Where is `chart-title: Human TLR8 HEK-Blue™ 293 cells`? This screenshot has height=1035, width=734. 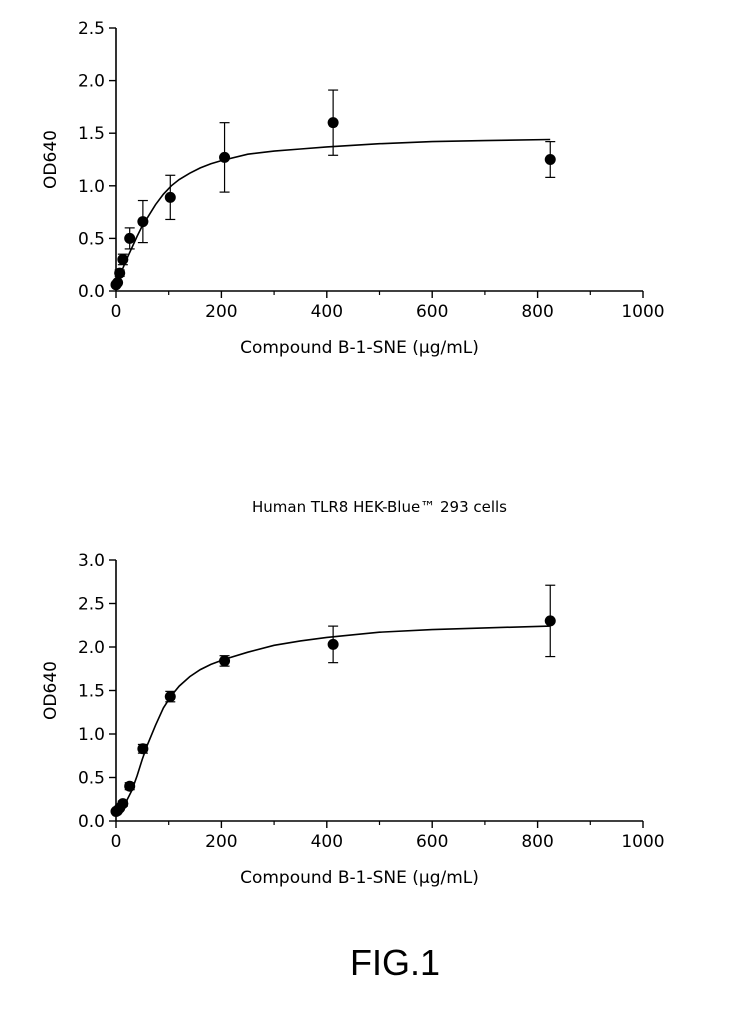 chart-title: Human TLR8 HEK-Blue™ 293 cells is located at coordinates (379, 507).